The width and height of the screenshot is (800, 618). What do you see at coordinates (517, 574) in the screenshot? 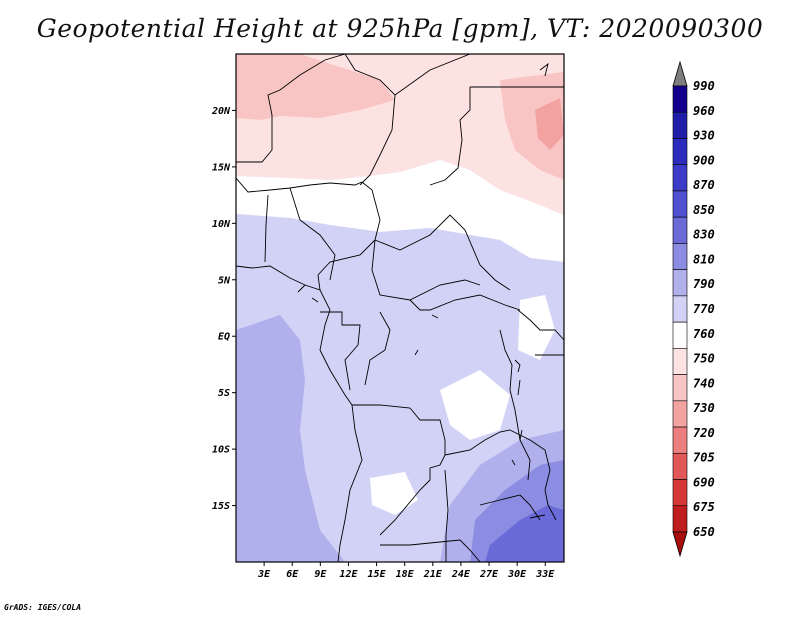
I see `lon-tick-label: 30E` at bounding box center [517, 574].